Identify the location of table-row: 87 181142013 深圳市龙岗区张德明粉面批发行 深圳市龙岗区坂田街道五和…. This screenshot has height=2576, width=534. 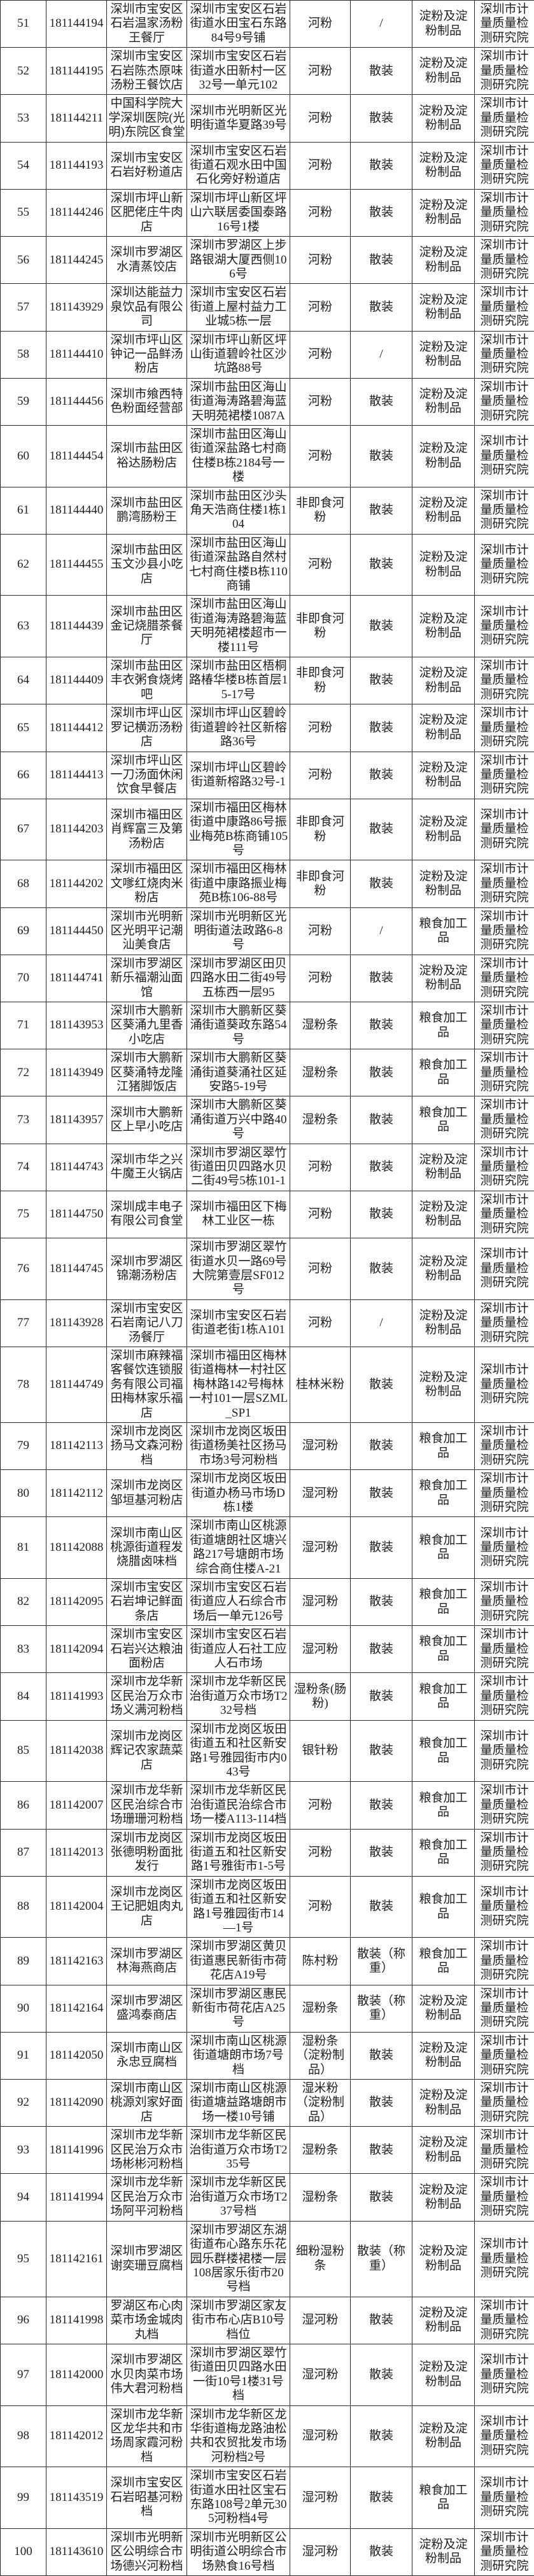
(267, 1852).